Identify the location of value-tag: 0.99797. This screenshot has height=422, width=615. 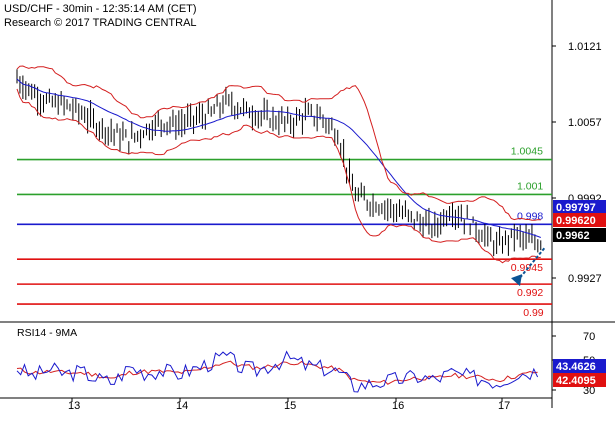
(576, 208).